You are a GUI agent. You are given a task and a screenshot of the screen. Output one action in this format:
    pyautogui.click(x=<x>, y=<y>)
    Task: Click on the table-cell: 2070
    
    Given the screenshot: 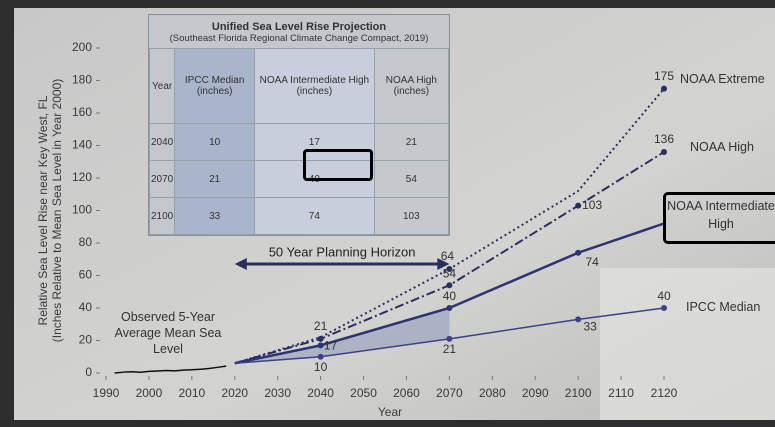 What is the action you would take?
    pyautogui.click(x=162, y=179)
    